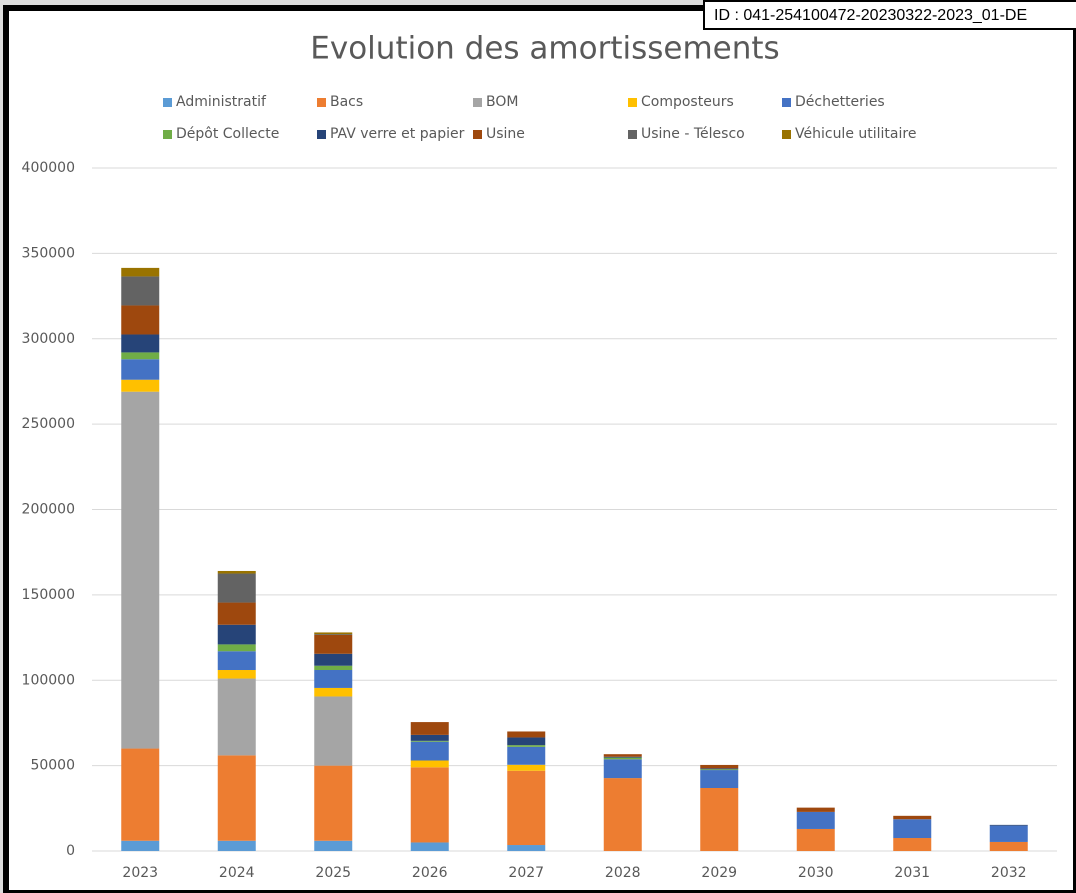 Image resolution: width=1076 pixels, height=893 pixels. What do you see at coordinates (693, 134) in the screenshot?
I see `legend-label: Usine - Télesco` at bounding box center [693, 134].